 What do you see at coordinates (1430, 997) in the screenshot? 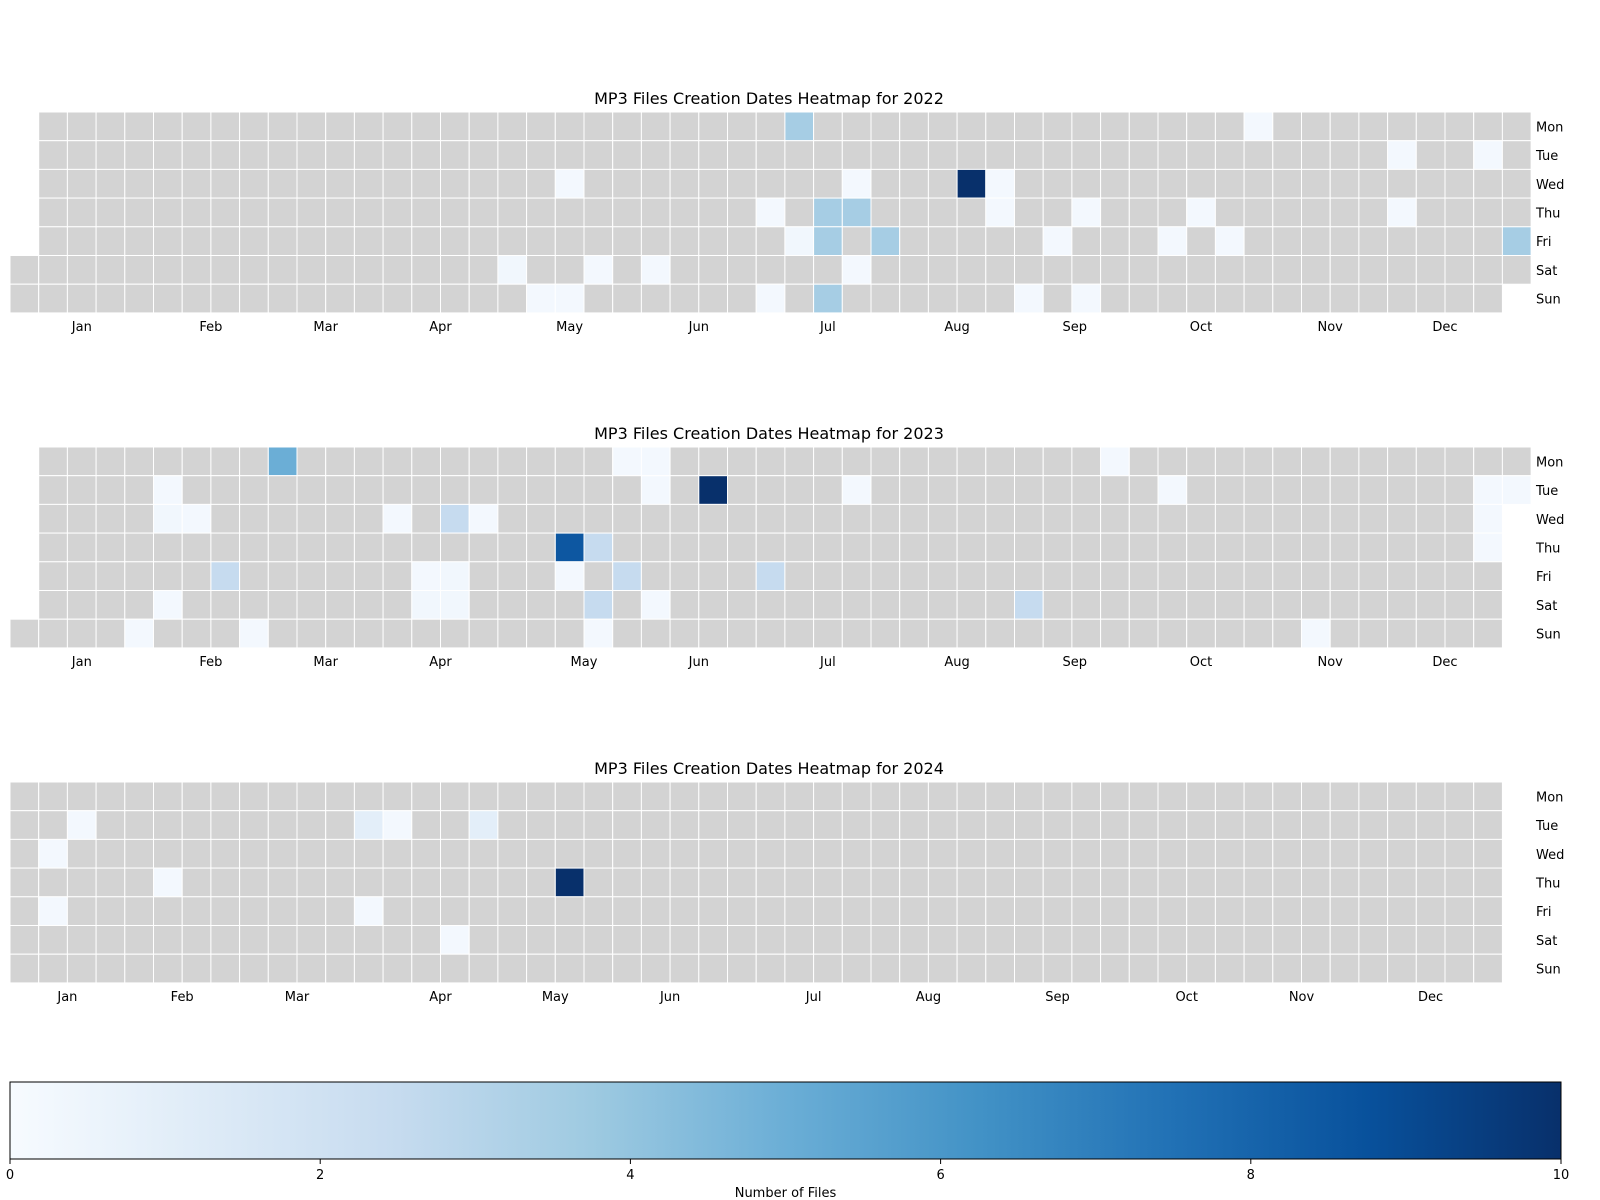
I see `month-label-dec: Dec` at bounding box center [1430, 997].